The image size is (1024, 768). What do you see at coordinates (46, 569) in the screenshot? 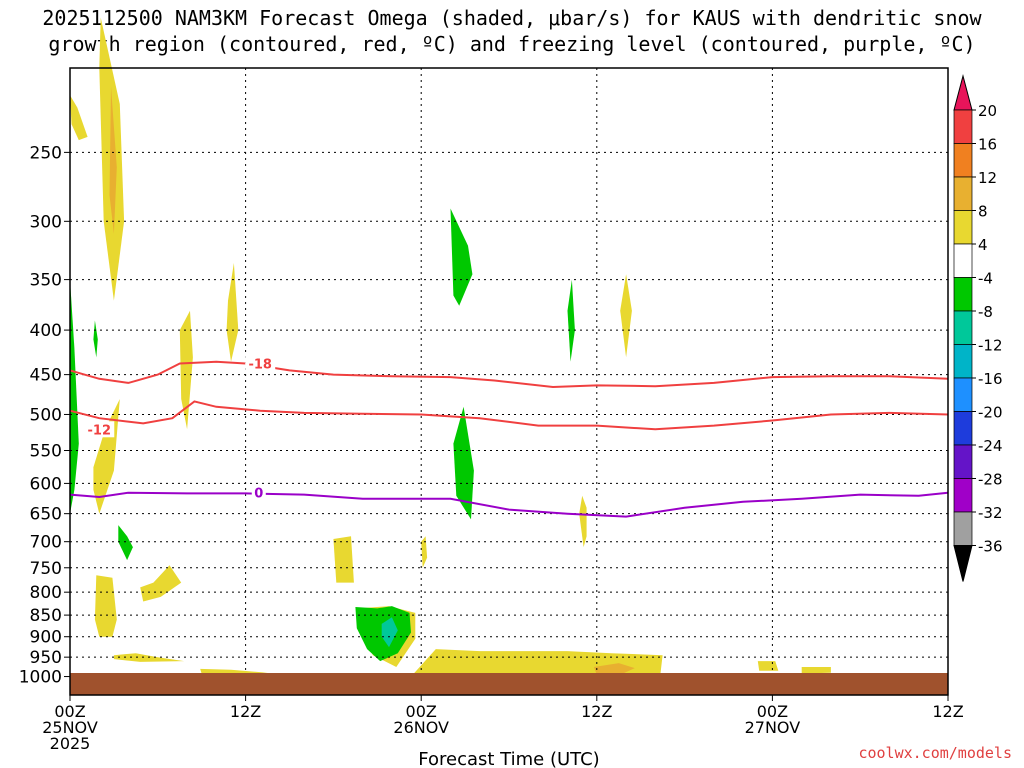
I see `y-tick-label: 750` at bounding box center [46, 569].